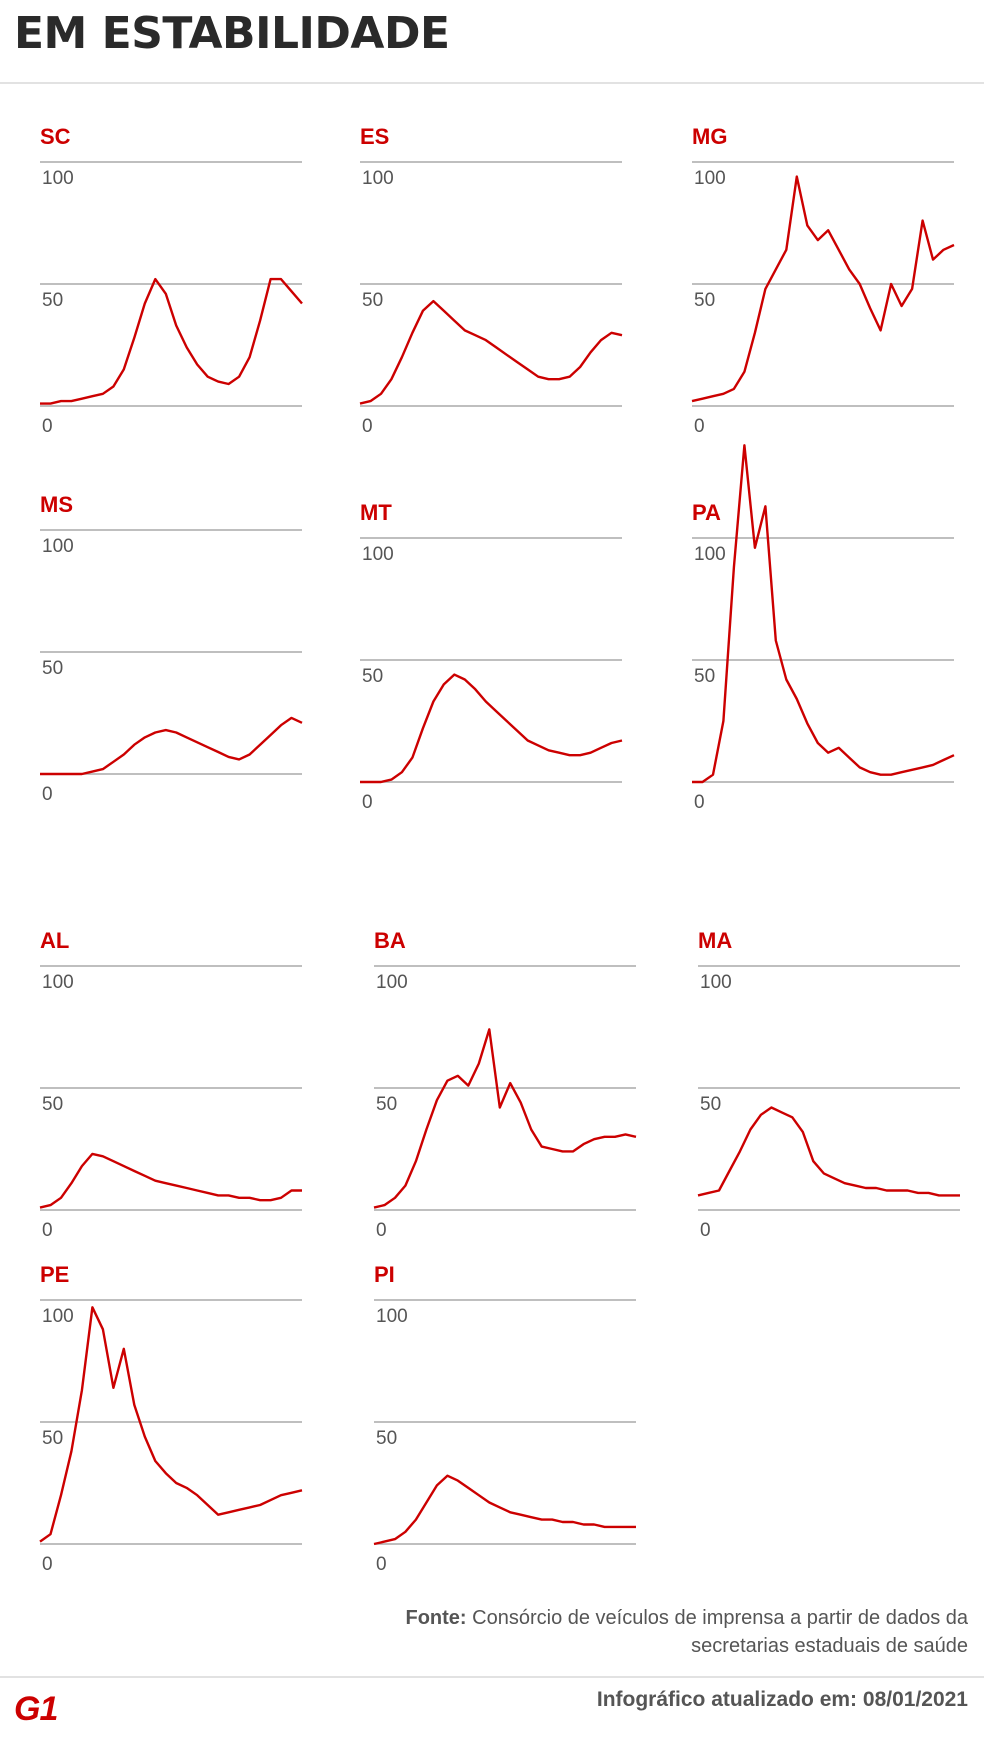  I want to click on chart-panel-es: ES 0 50 100, so click(491, 280).